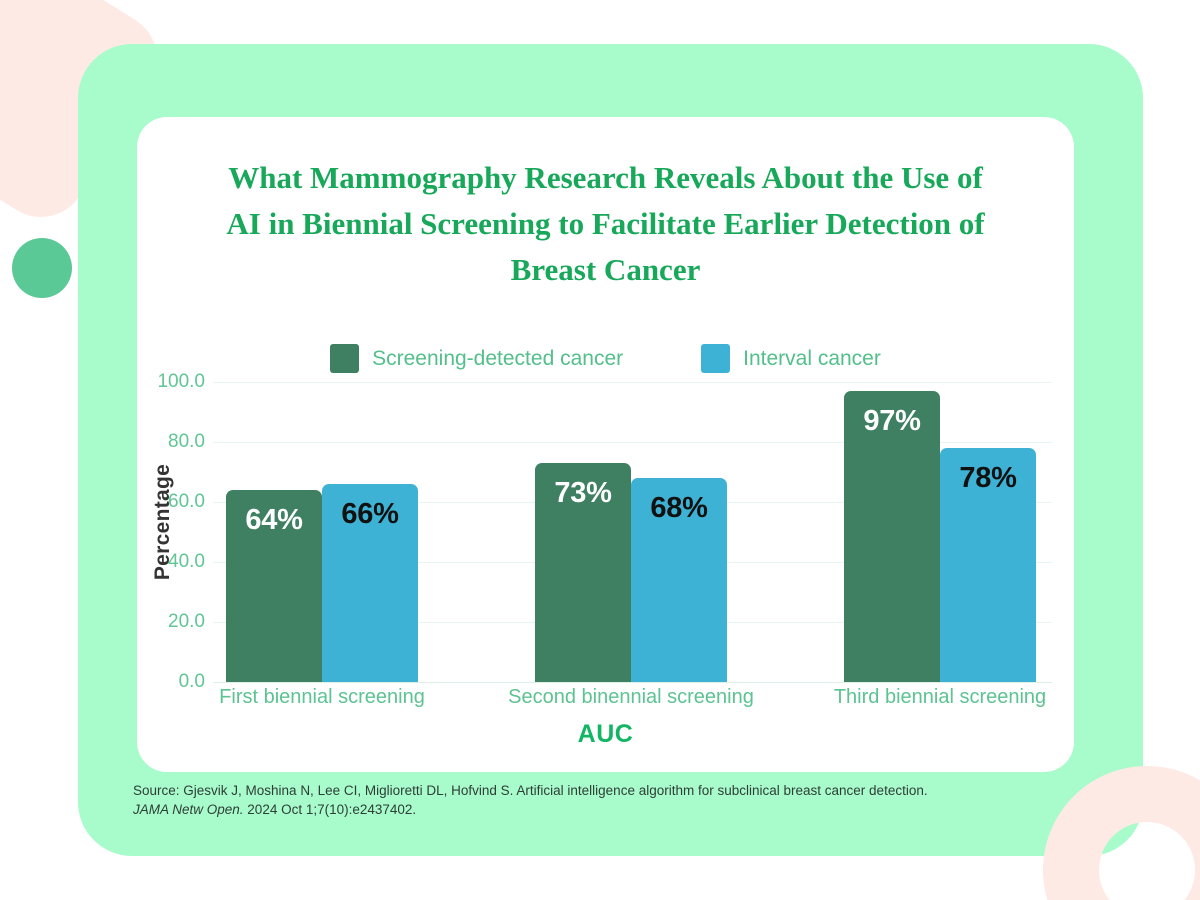  Describe the element at coordinates (988, 478) in the screenshot. I see `bar-value-label: 78%` at that location.